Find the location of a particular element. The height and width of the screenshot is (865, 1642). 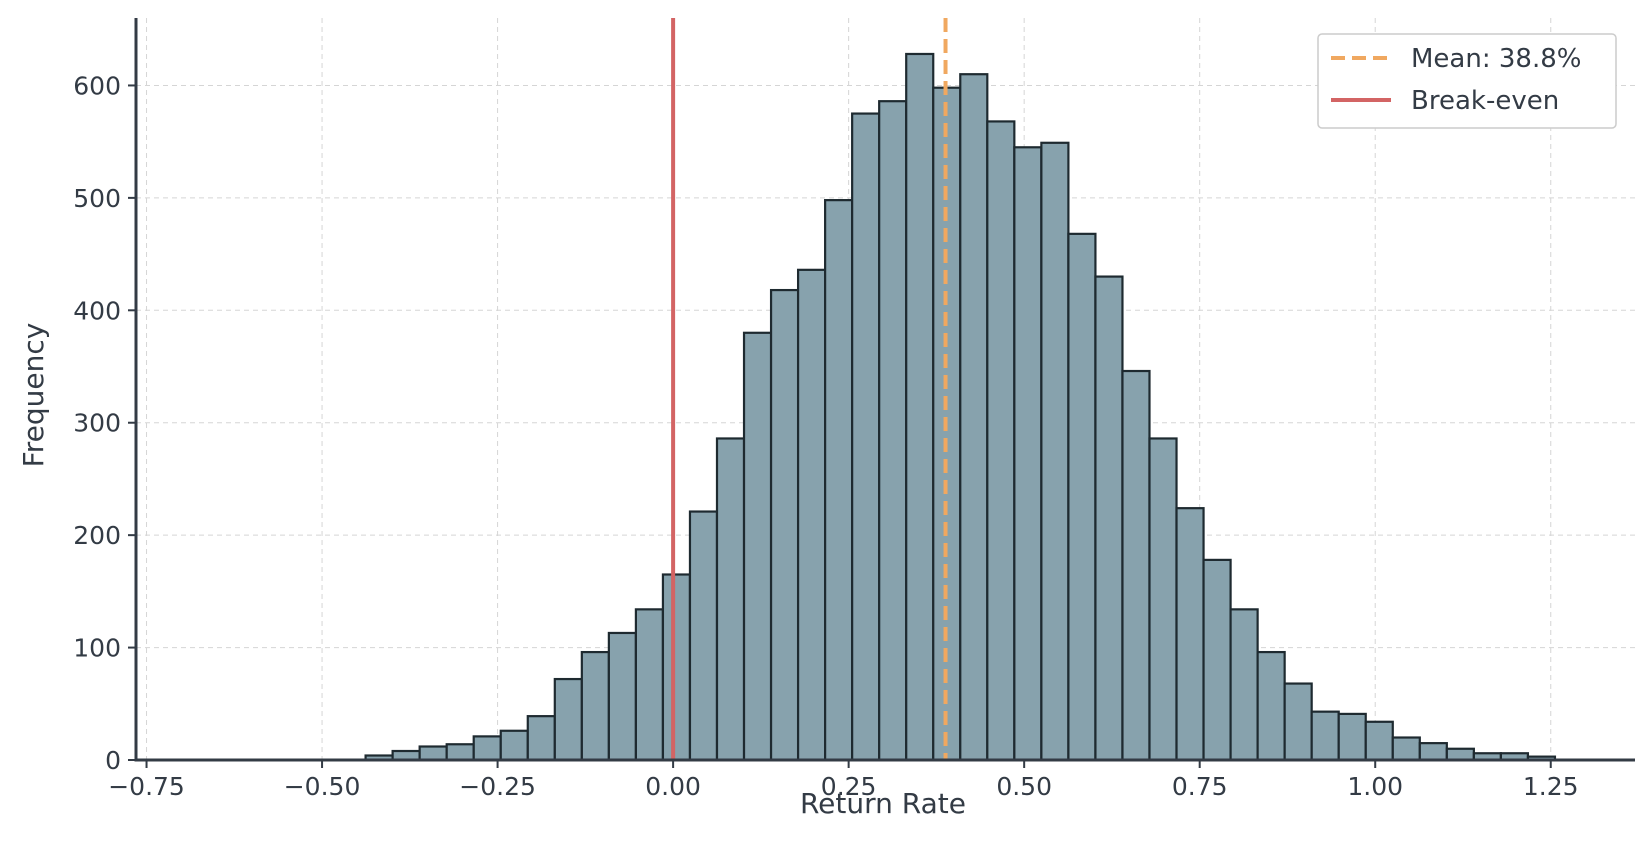

legend-mean-label: Mean: 38.8% is located at coordinates (1496, 59).